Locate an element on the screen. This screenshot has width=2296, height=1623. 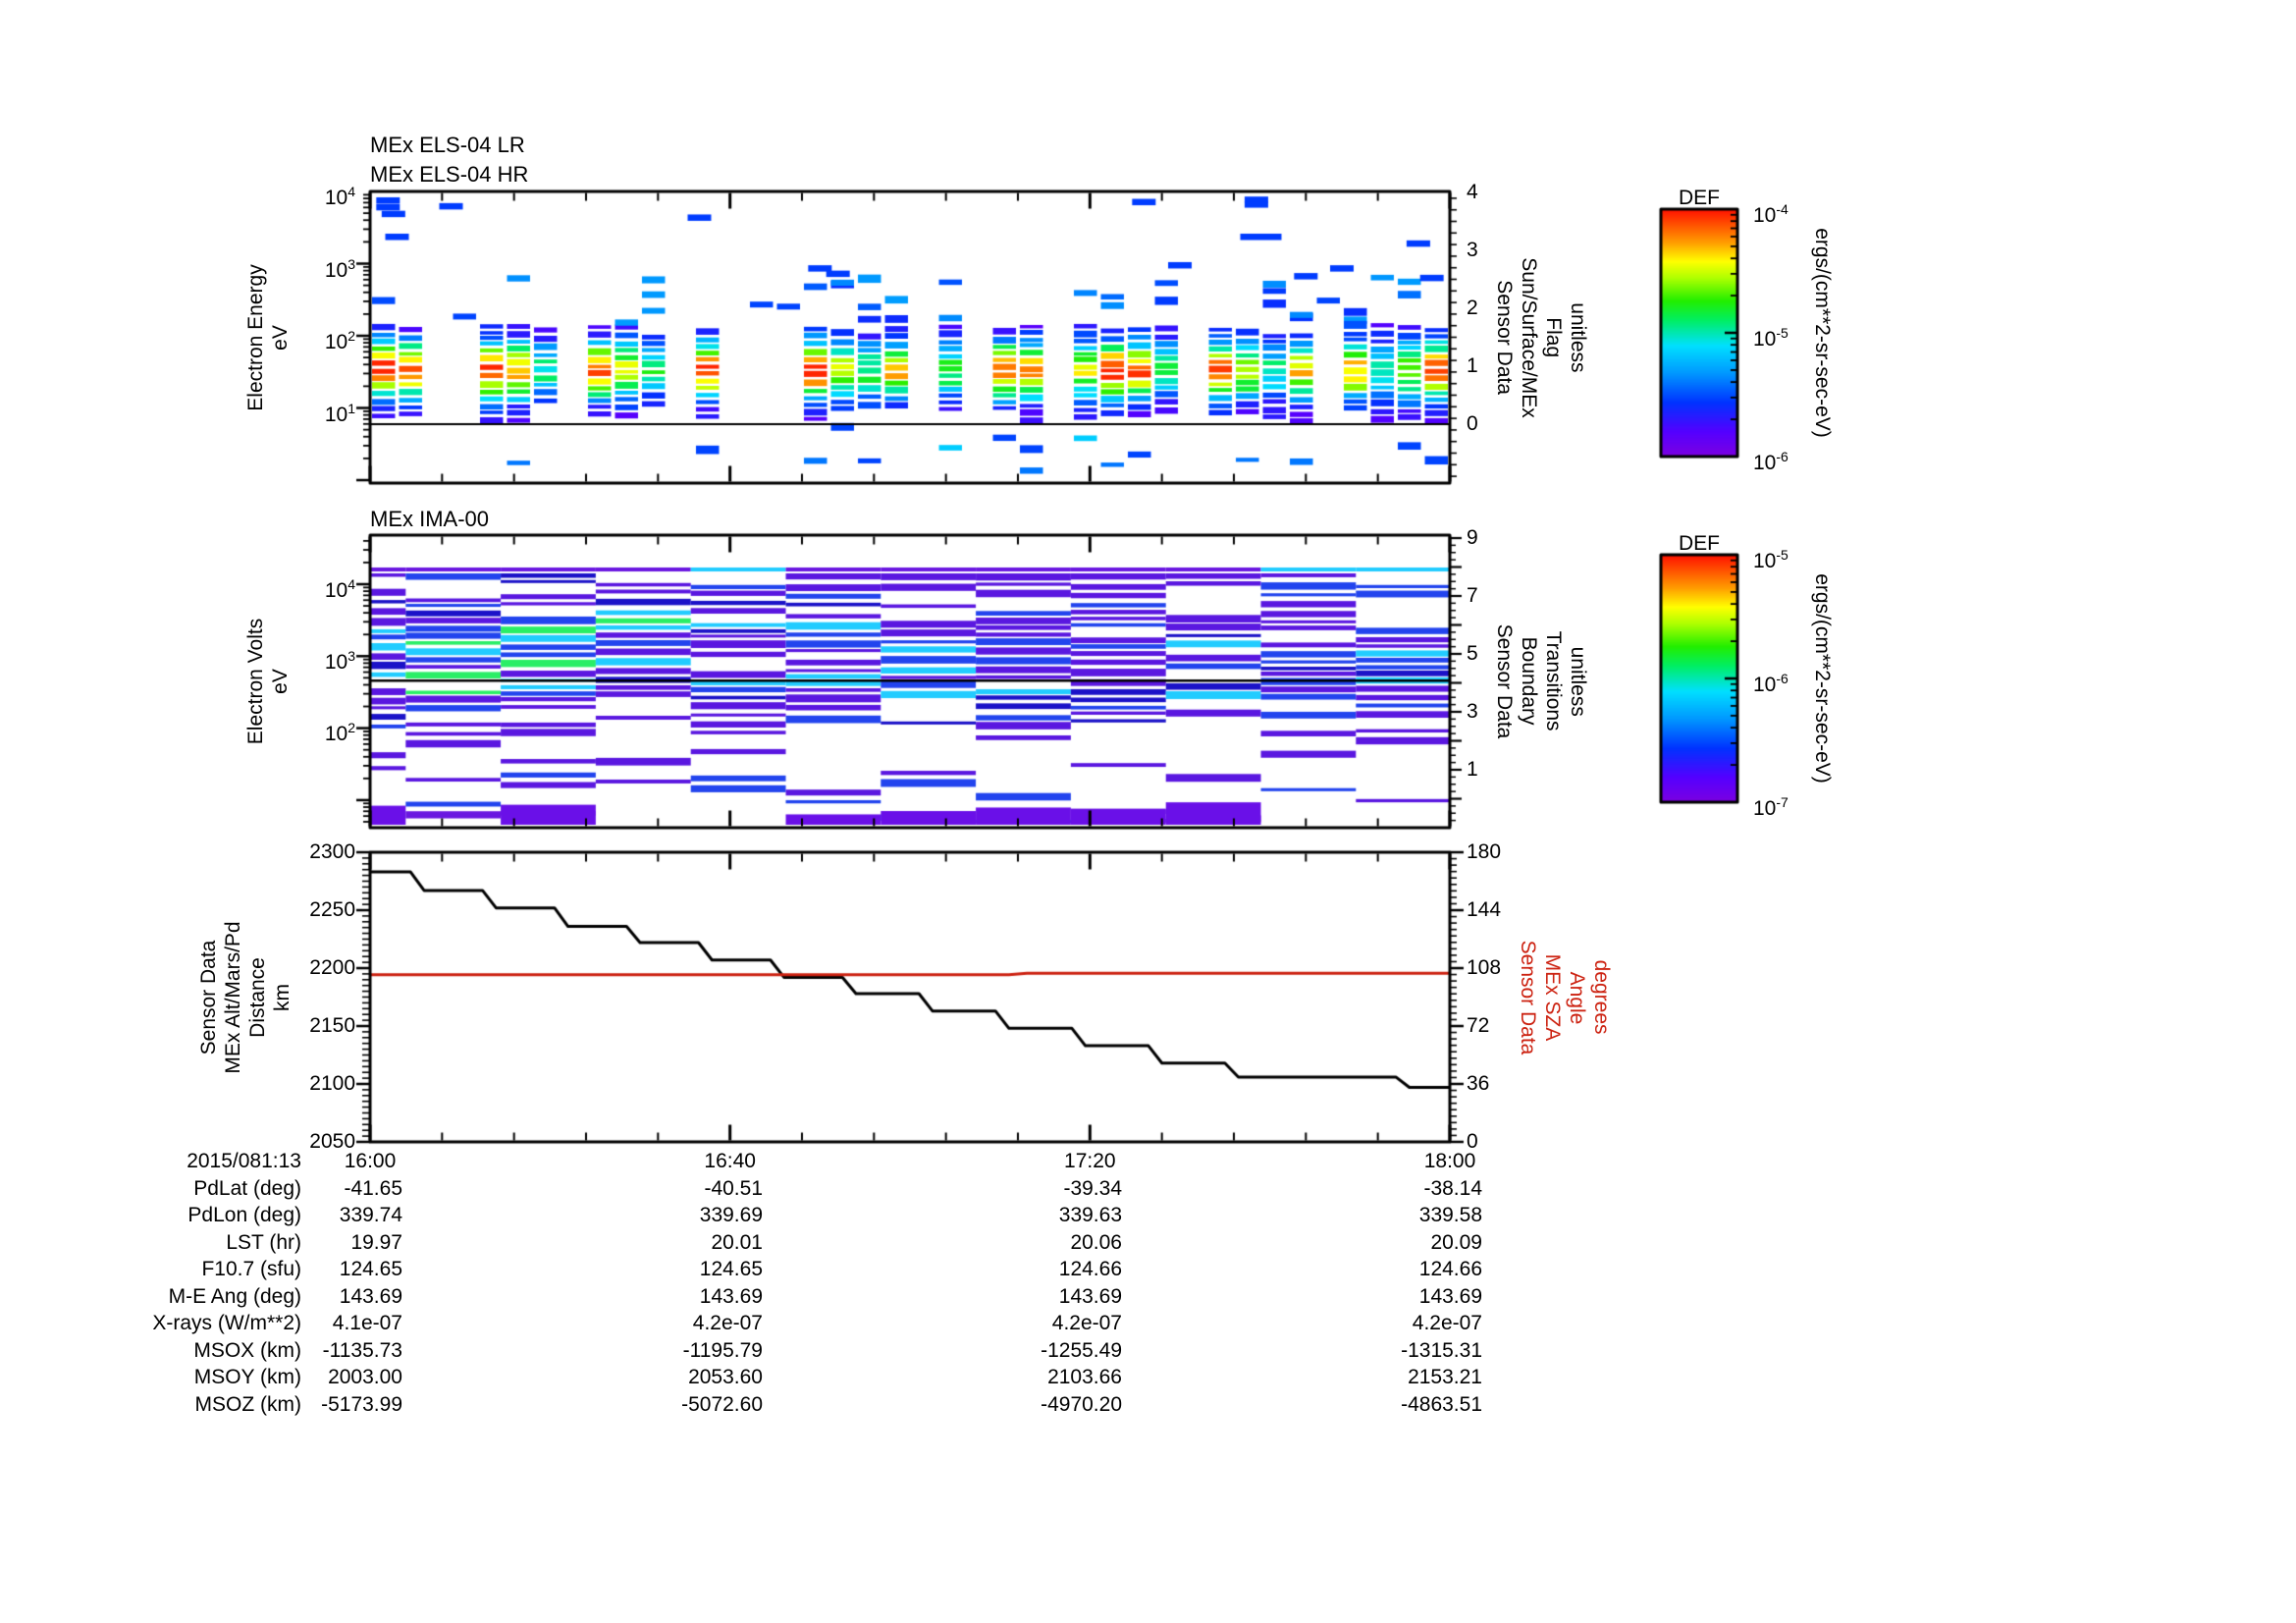
table-row-label: MSOX (km) is located at coordinates (247, 1350).